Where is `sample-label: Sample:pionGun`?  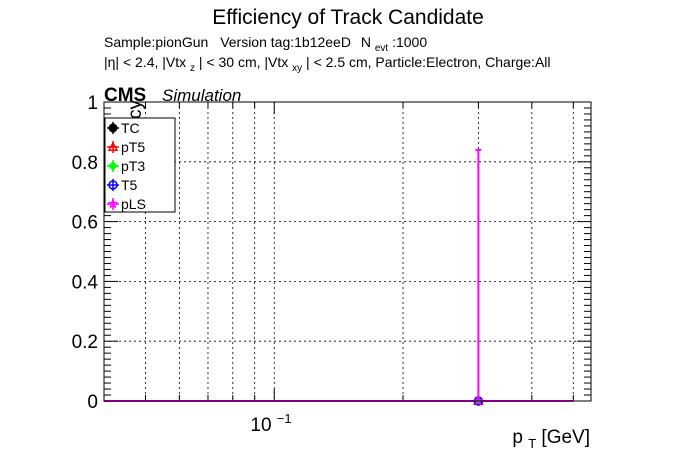 sample-label: Sample:pionGun is located at coordinates (156, 42).